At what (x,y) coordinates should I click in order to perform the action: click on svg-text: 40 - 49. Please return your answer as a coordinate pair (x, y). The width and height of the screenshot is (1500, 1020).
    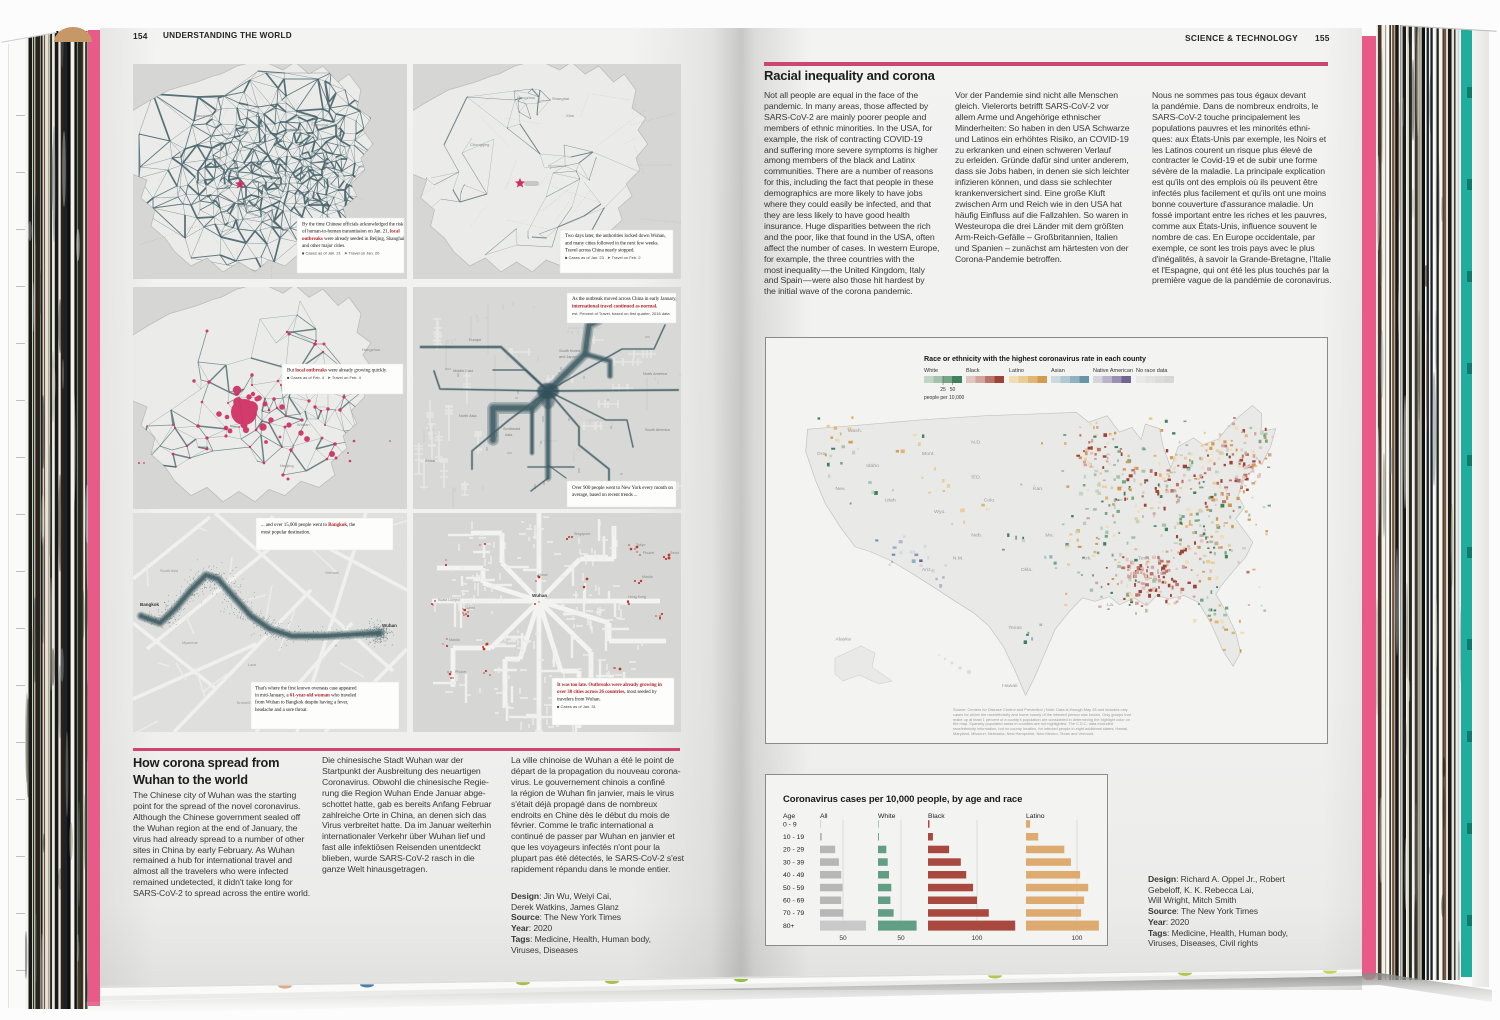
    Looking at the image, I should click on (793, 875).